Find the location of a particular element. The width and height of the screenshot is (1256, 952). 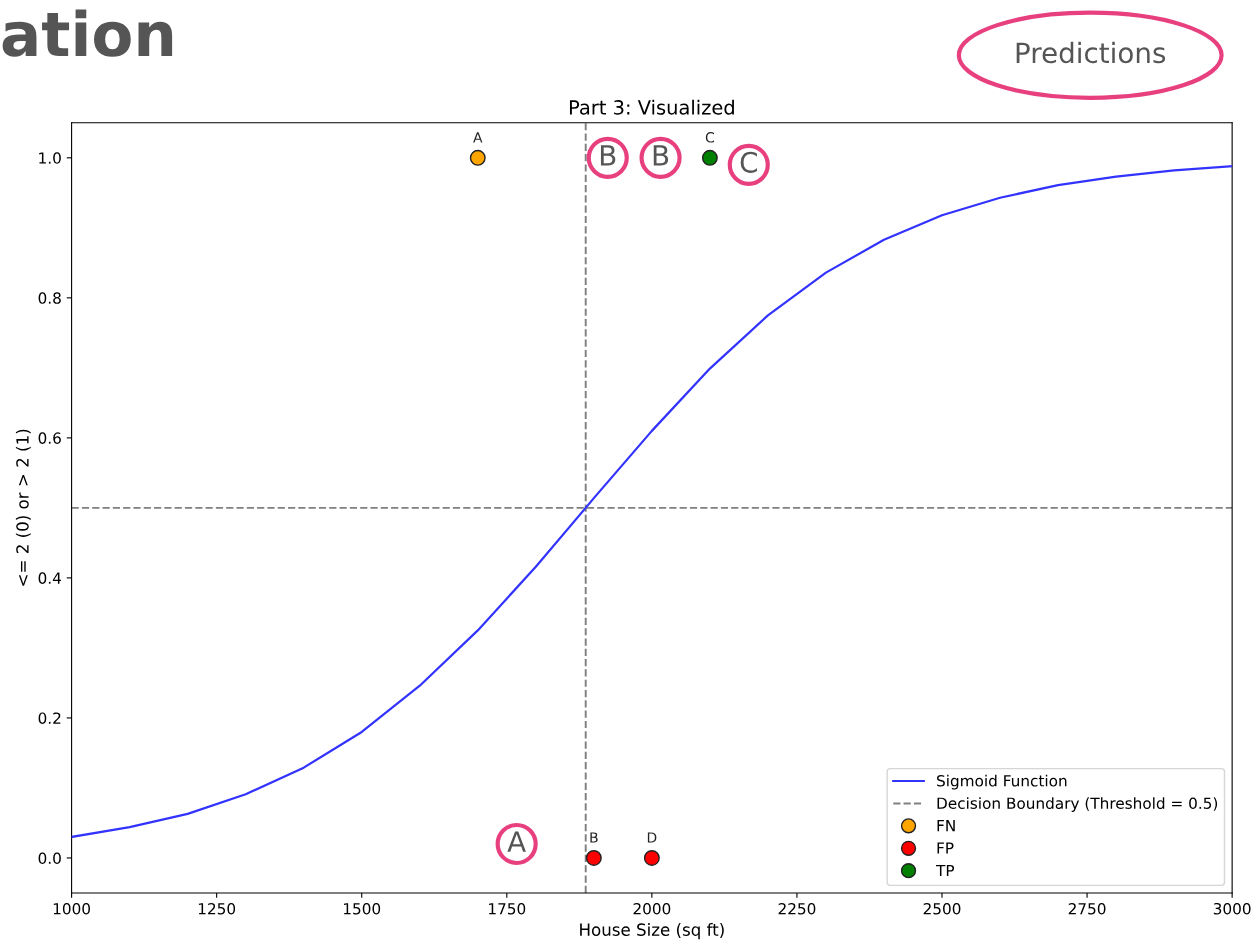

annotation: A is located at coordinates (516, 841).